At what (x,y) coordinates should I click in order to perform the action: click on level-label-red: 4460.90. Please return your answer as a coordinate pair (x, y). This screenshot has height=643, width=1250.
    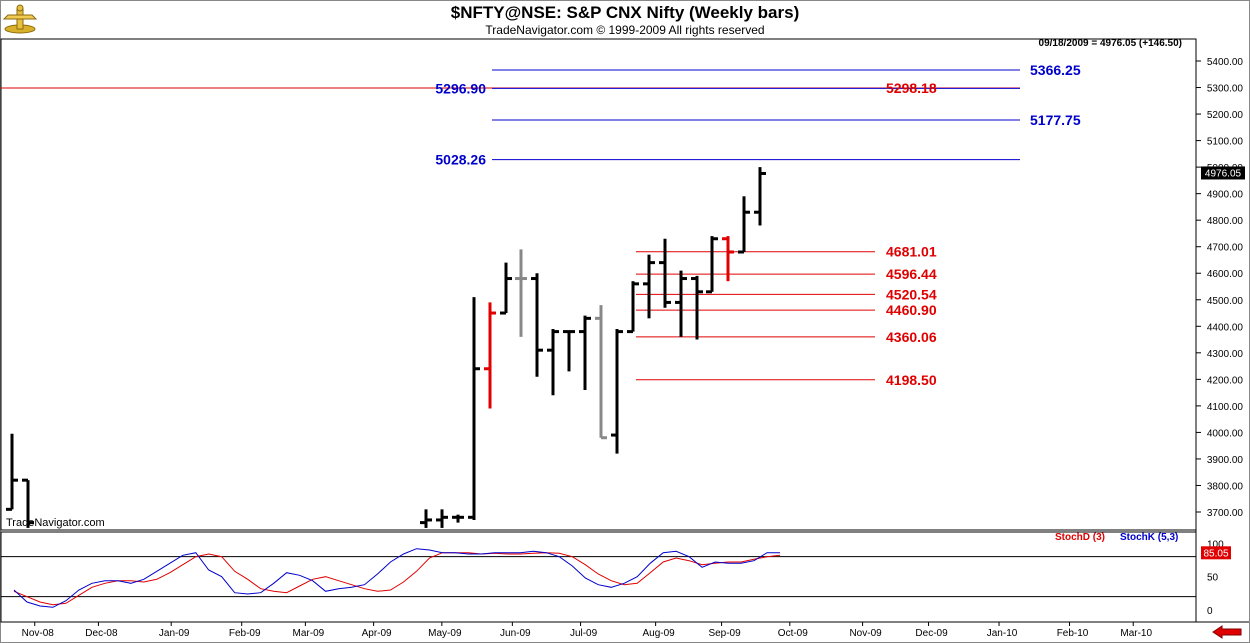
    Looking at the image, I should click on (911, 310).